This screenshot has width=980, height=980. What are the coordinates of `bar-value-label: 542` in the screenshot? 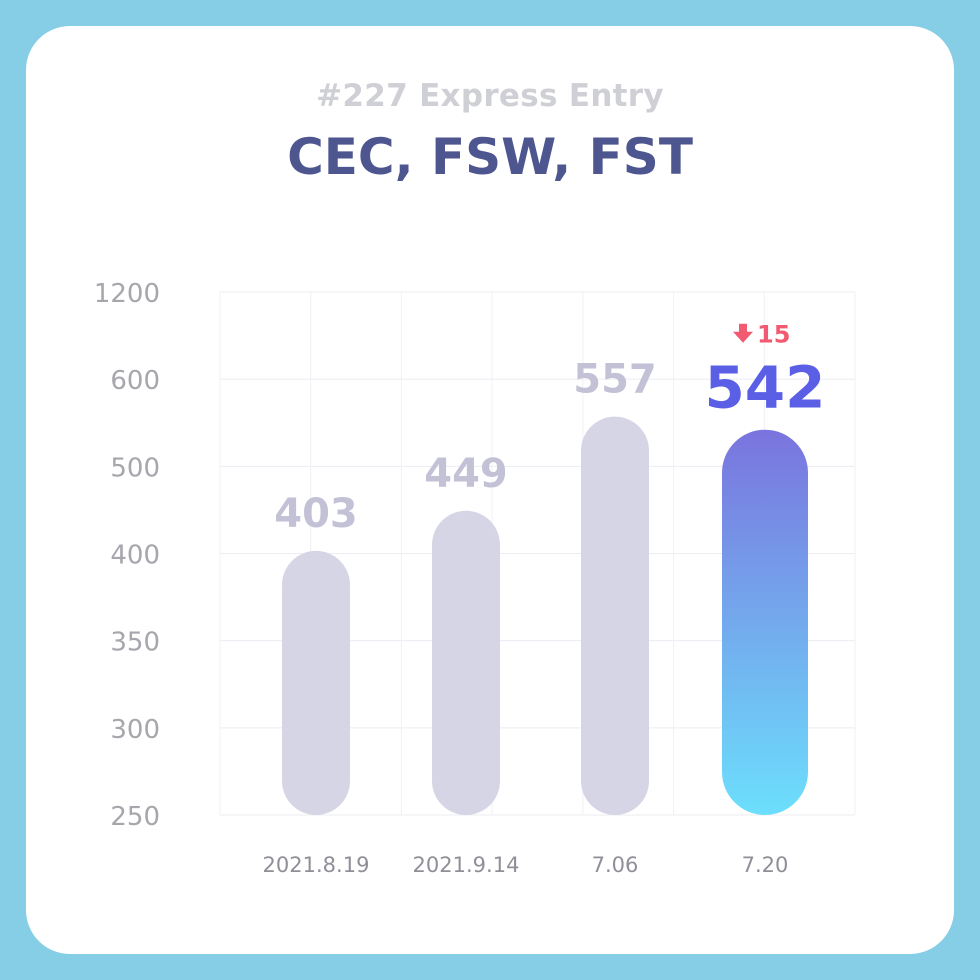 It's located at (764, 388).